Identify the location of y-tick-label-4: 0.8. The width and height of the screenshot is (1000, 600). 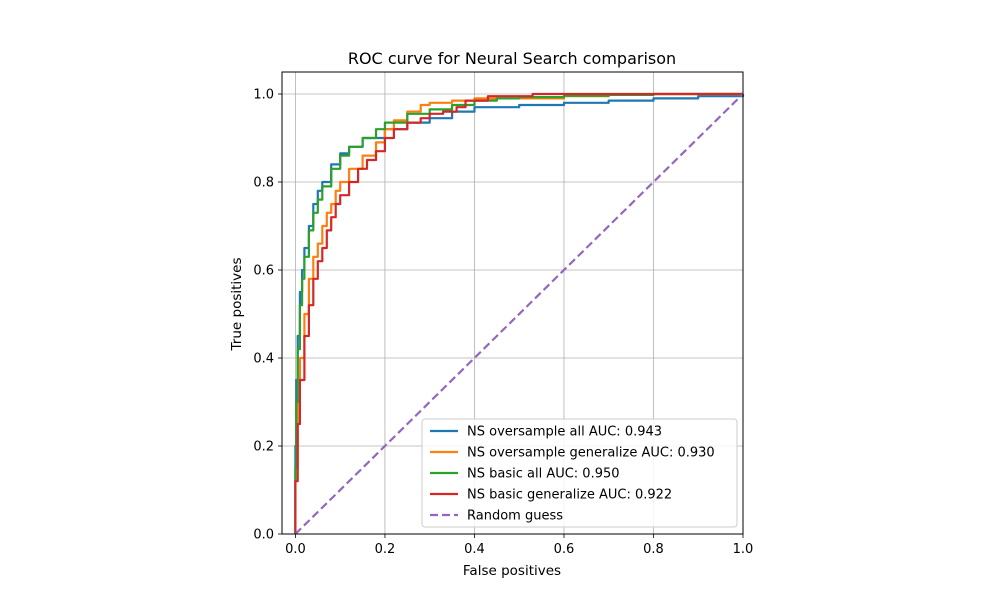
(263, 183).